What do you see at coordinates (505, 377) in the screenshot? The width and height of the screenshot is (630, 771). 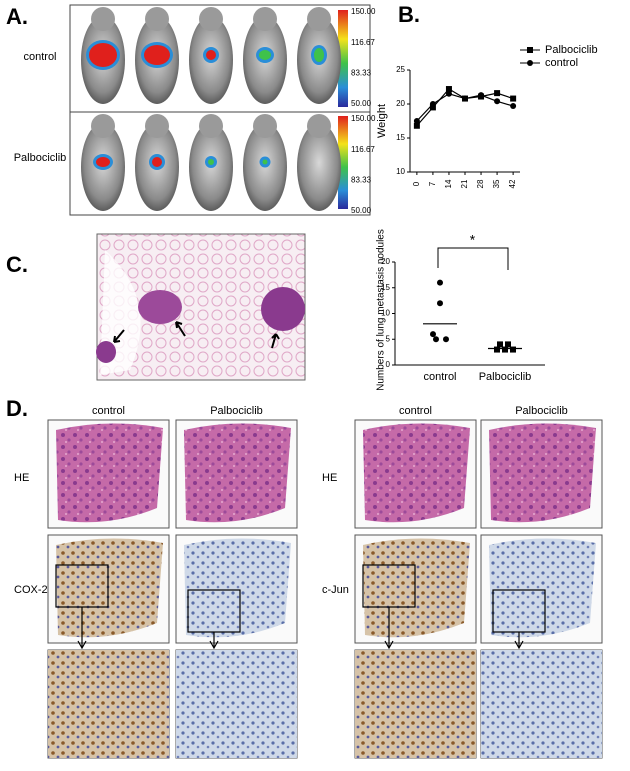 I see `x-tick-label: Palbociclib` at bounding box center [505, 377].